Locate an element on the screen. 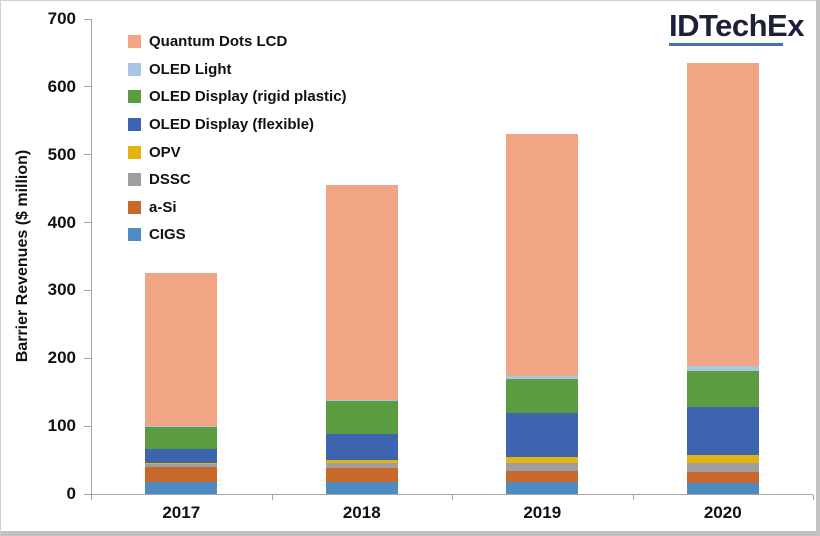  y-axis-line is located at coordinates (91, 256).